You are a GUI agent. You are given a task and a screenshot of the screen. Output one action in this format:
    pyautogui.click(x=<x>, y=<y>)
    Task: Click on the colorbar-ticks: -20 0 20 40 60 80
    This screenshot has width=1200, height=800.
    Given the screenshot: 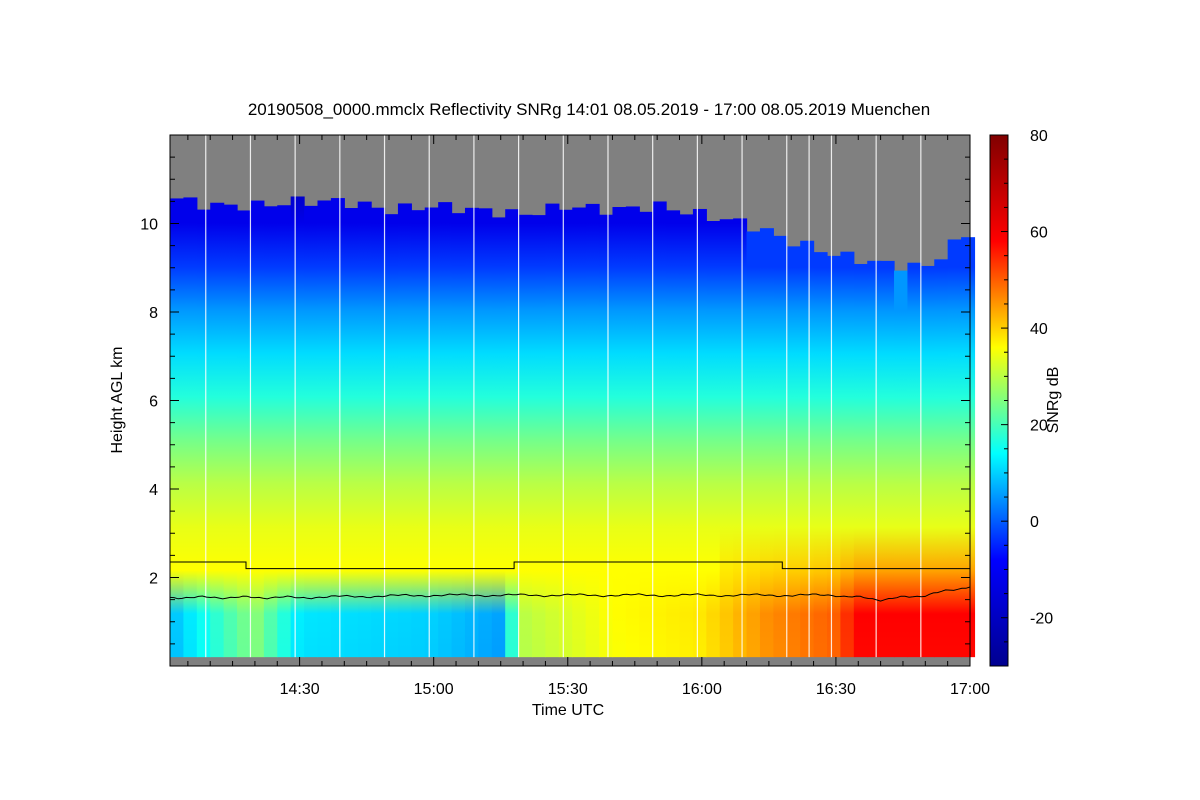 What is the action you would take?
    pyautogui.click(x=1027, y=397)
    